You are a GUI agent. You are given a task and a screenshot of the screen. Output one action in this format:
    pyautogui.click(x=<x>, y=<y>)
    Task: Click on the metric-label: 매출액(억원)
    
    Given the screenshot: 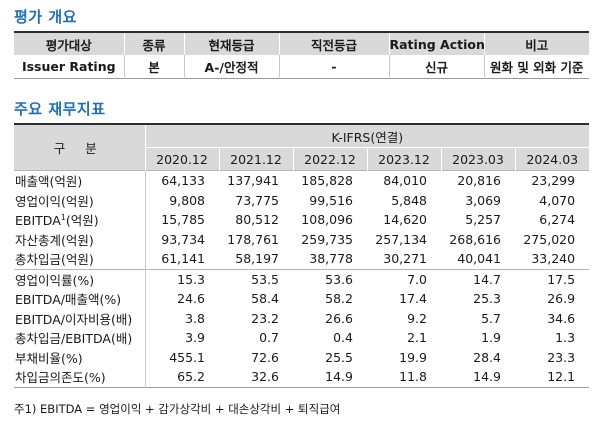 What is the action you would take?
    pyautogui.click(x=80, y=180)
    